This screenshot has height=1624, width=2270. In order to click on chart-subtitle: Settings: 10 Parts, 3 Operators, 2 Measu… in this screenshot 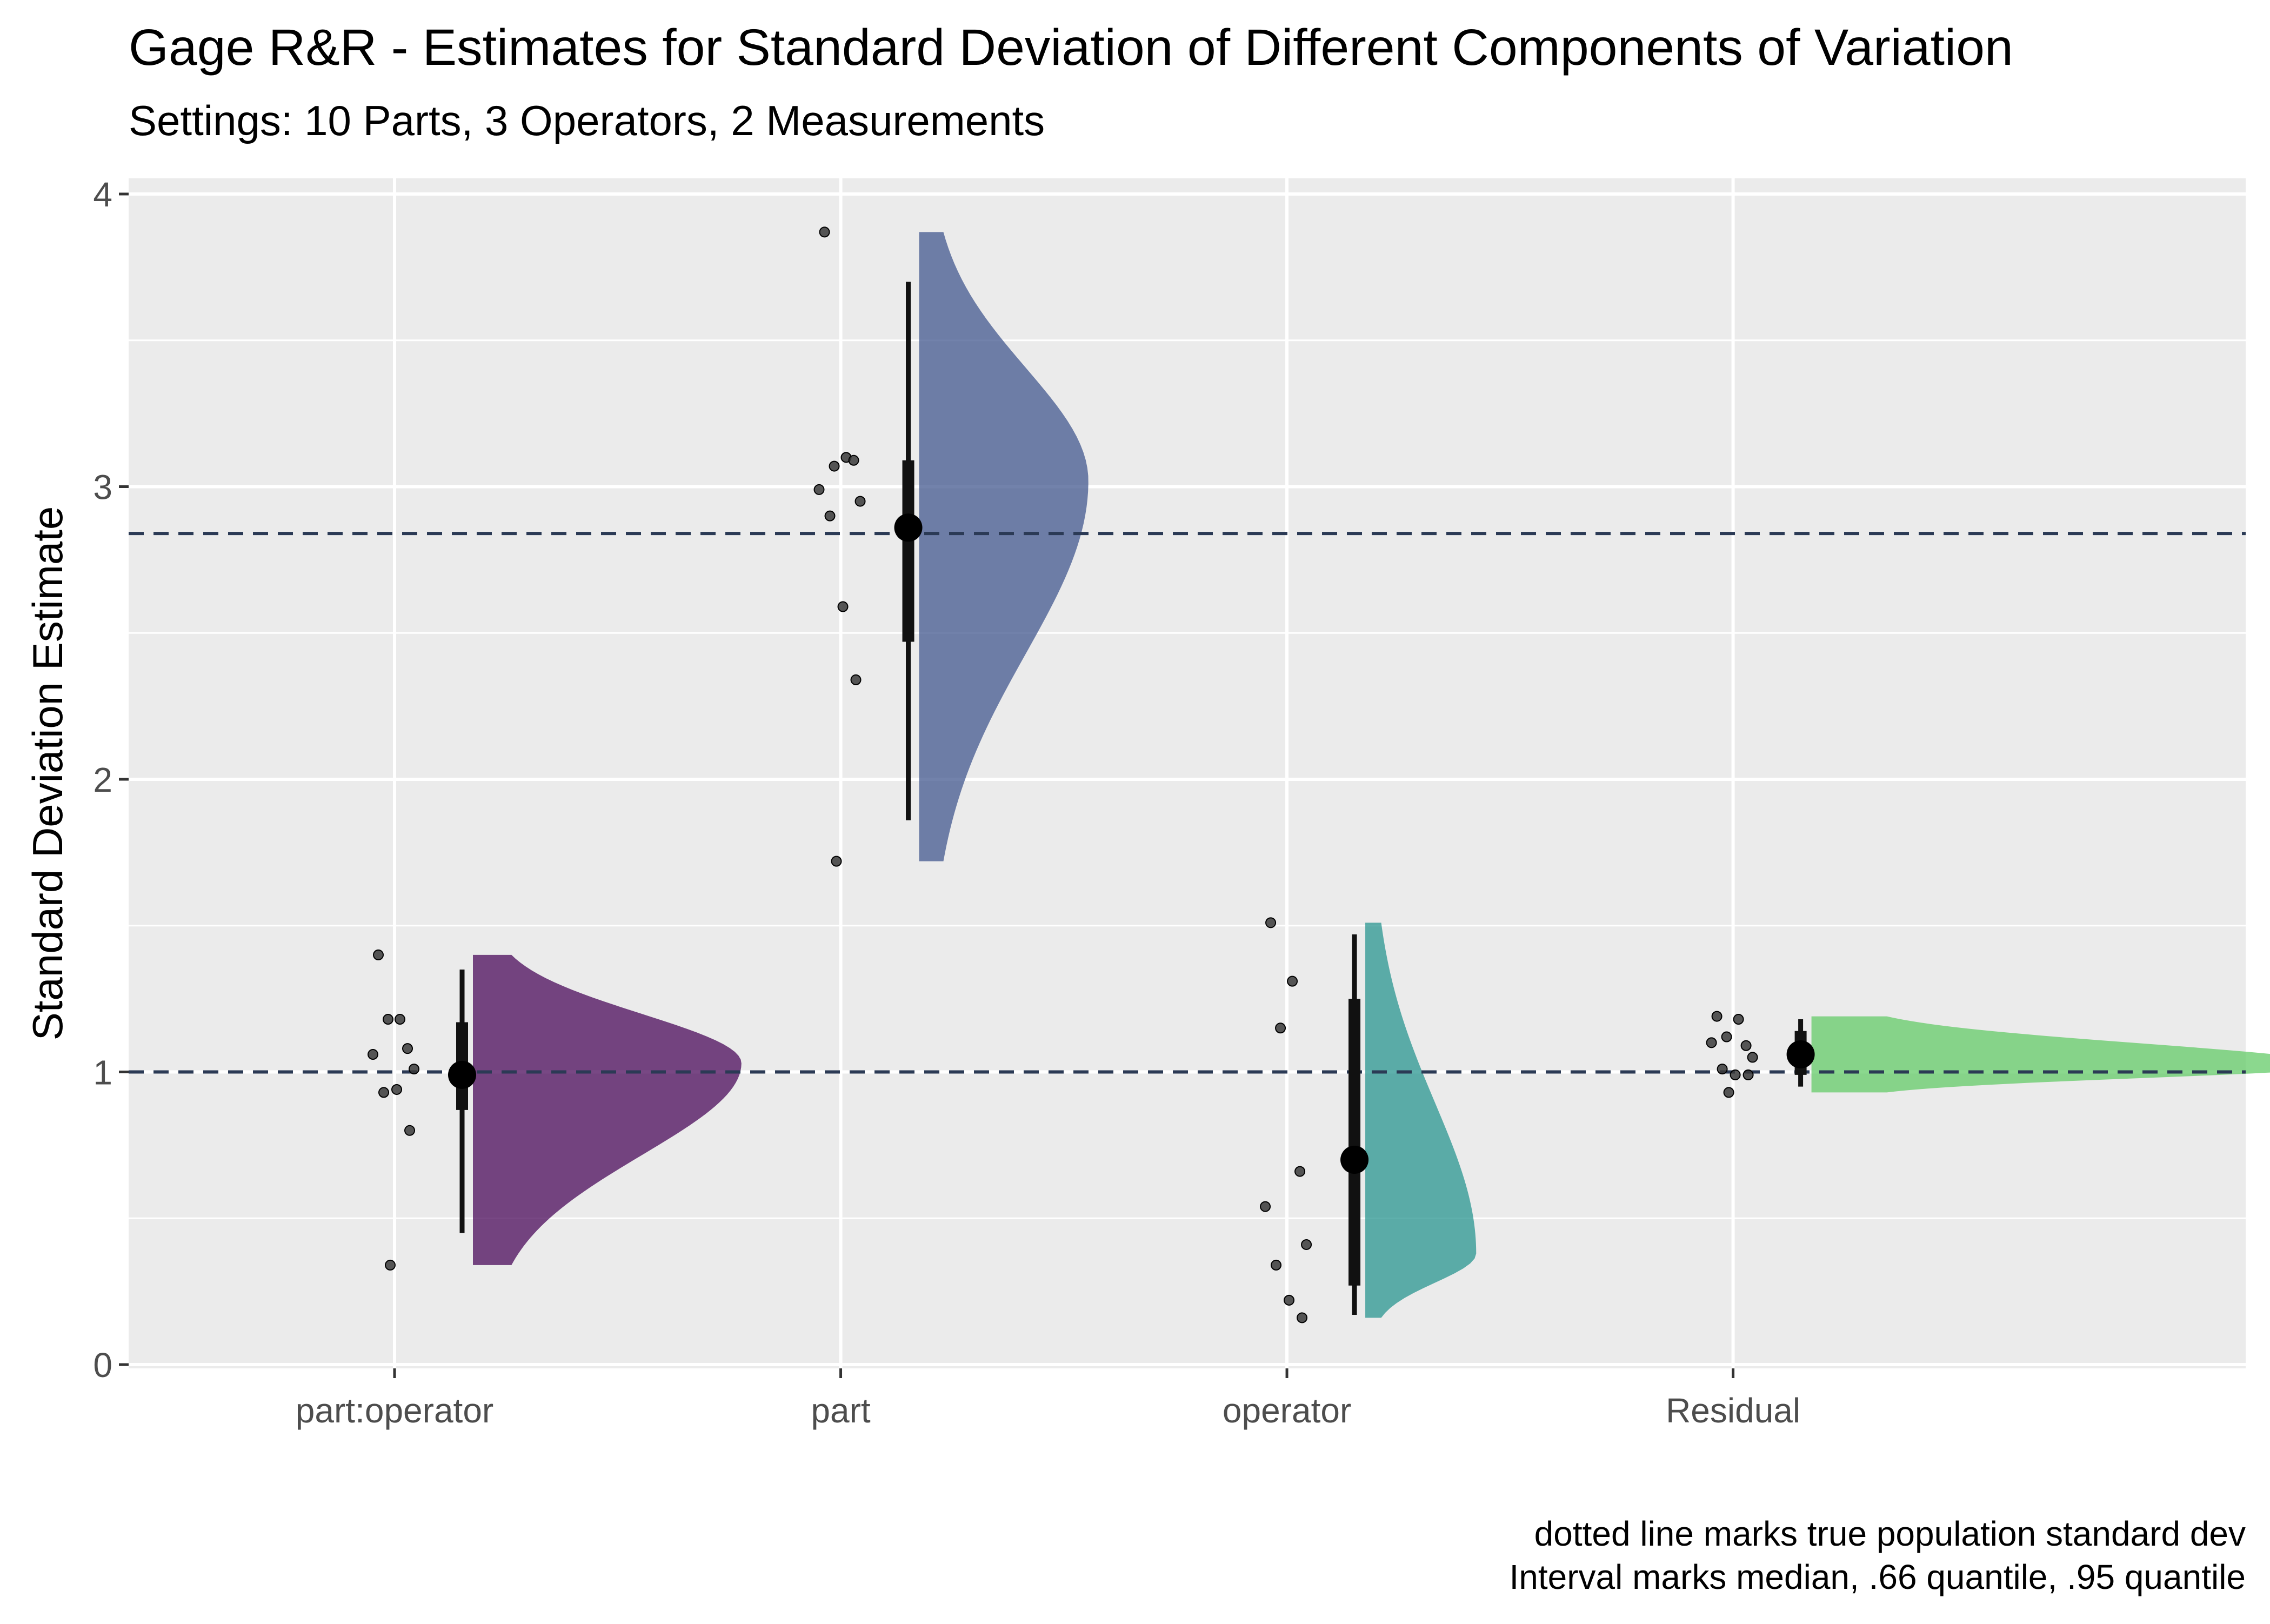, I will do `click(587, 120)`.